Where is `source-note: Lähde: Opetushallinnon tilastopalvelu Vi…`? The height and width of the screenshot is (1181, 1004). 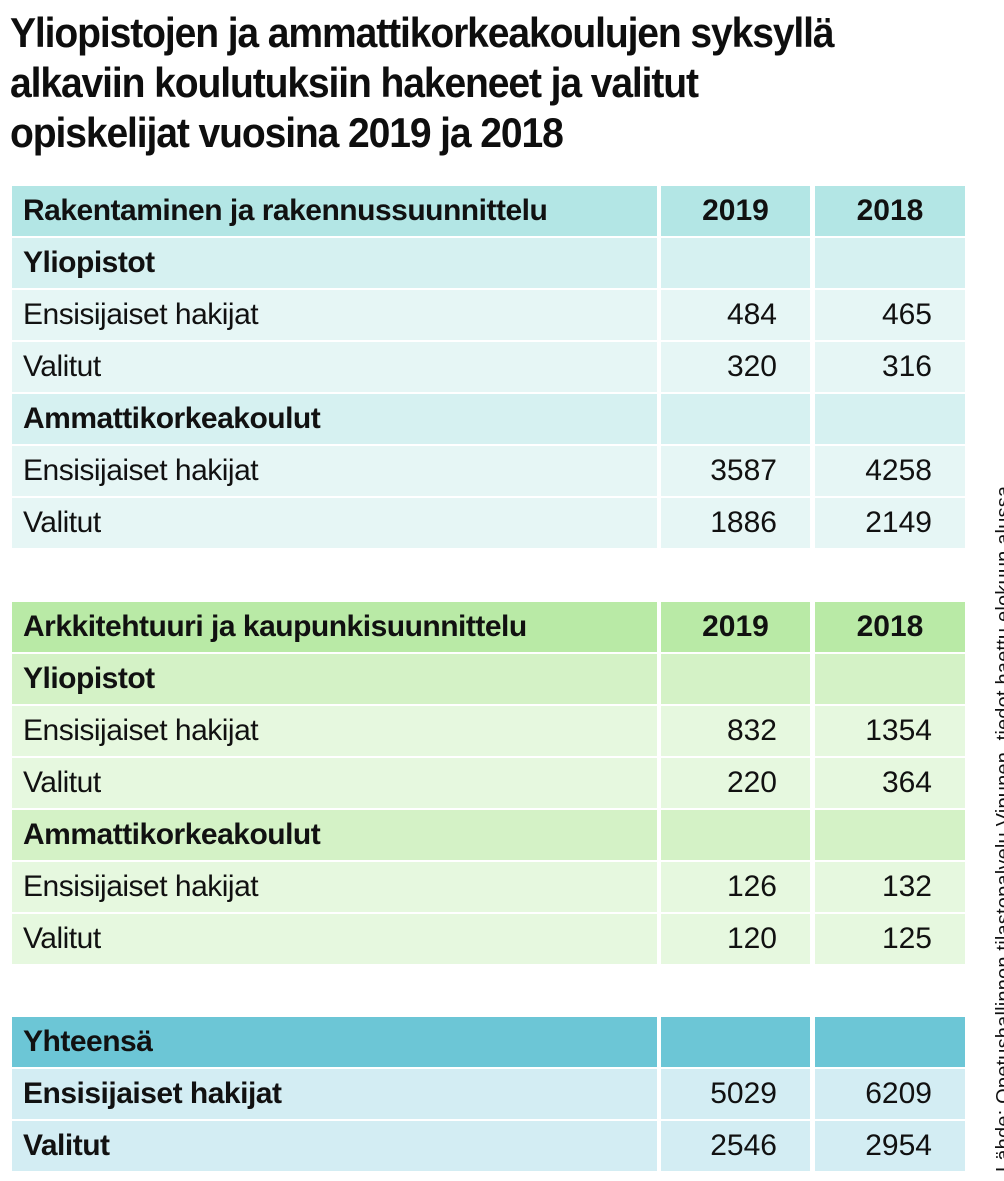 source-note: Lähde: Opetushallinnon tilastopalvelu Vi… is located at coordinates (998, 828).